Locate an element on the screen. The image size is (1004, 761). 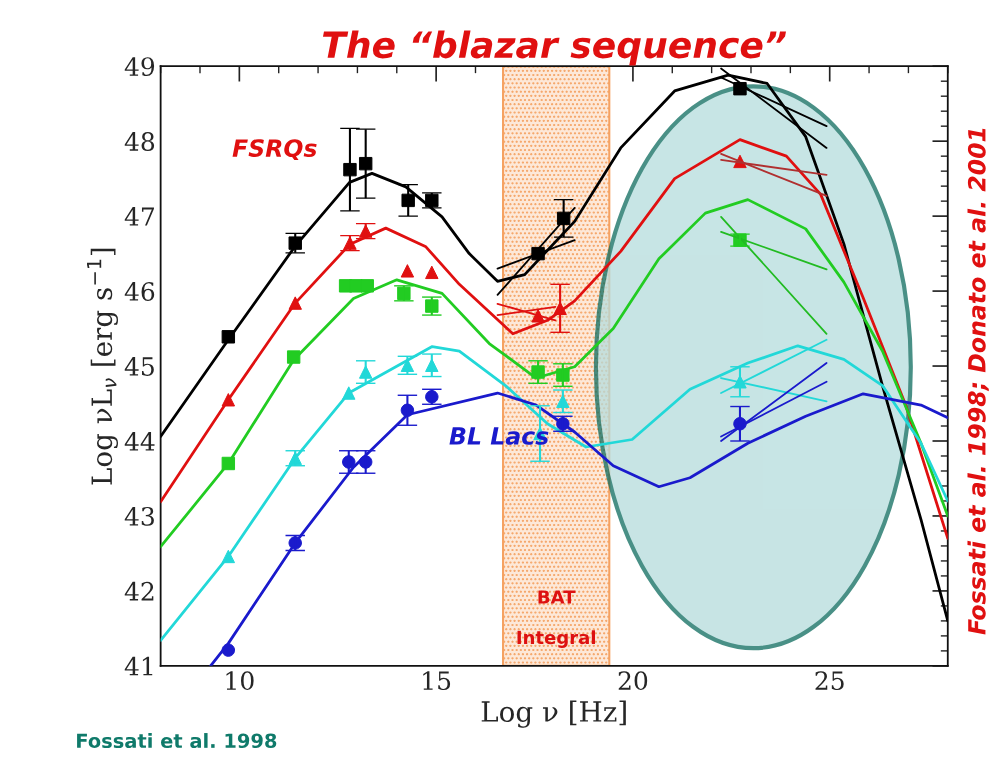
text: Fossati et al. 1998 is located at coordinates (177, 741).